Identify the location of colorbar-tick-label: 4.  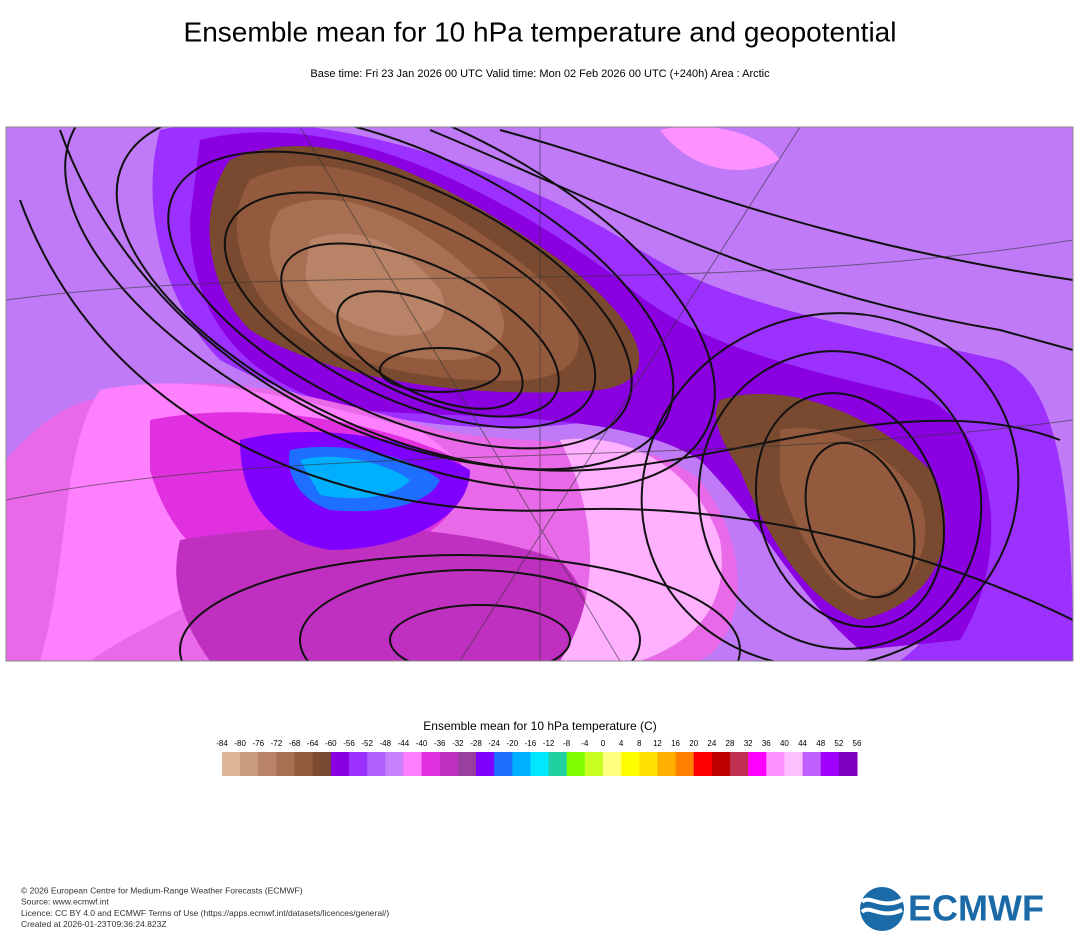
(621, 743).